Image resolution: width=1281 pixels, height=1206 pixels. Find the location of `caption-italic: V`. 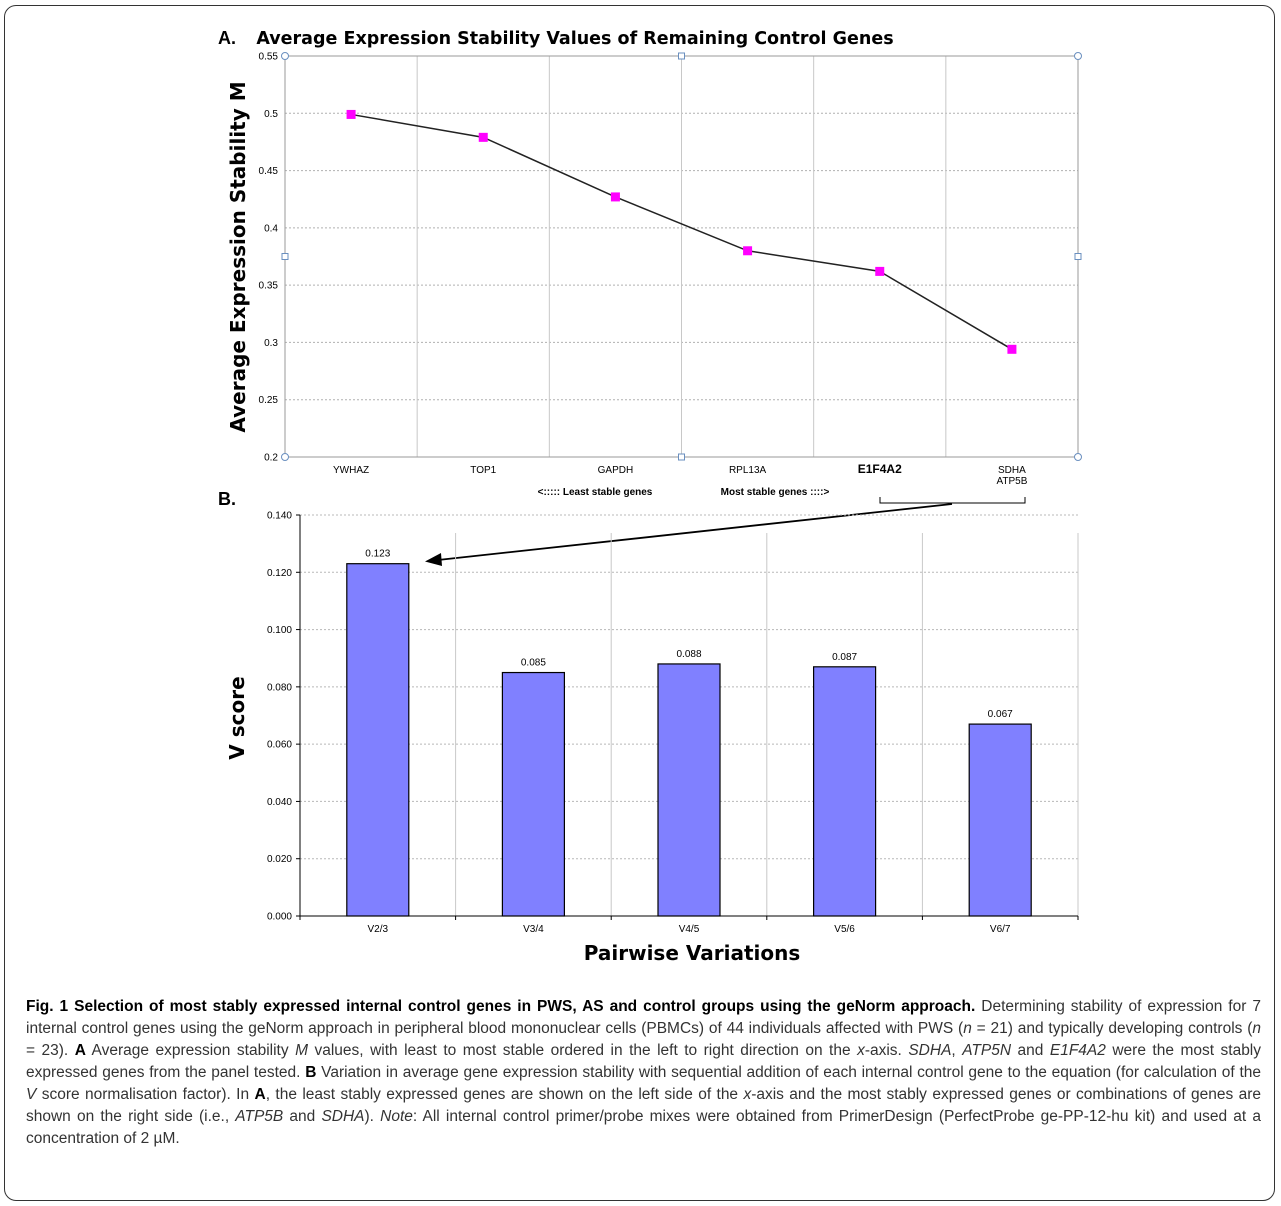

caption-italic: V is located at coordinates (31, 1094).